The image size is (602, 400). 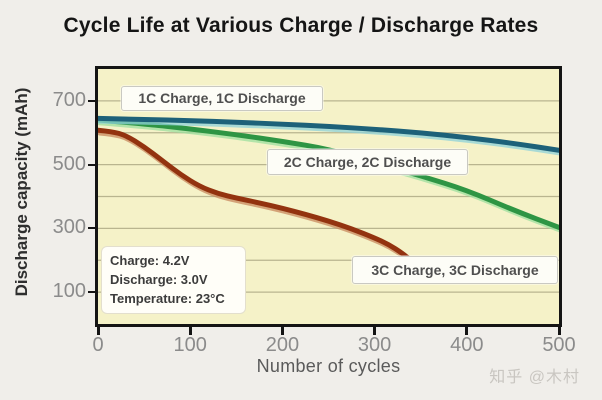 I want to click on x-tick-label-200: 200, so click(x=282, y=345).